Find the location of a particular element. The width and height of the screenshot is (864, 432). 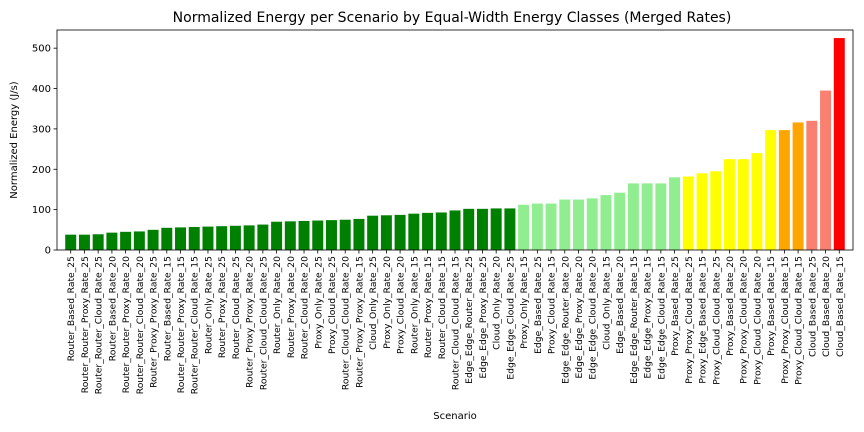

x-tick-label: Router_Cloud_Cloud_Rate_15 is located at coordinates (456, 323).